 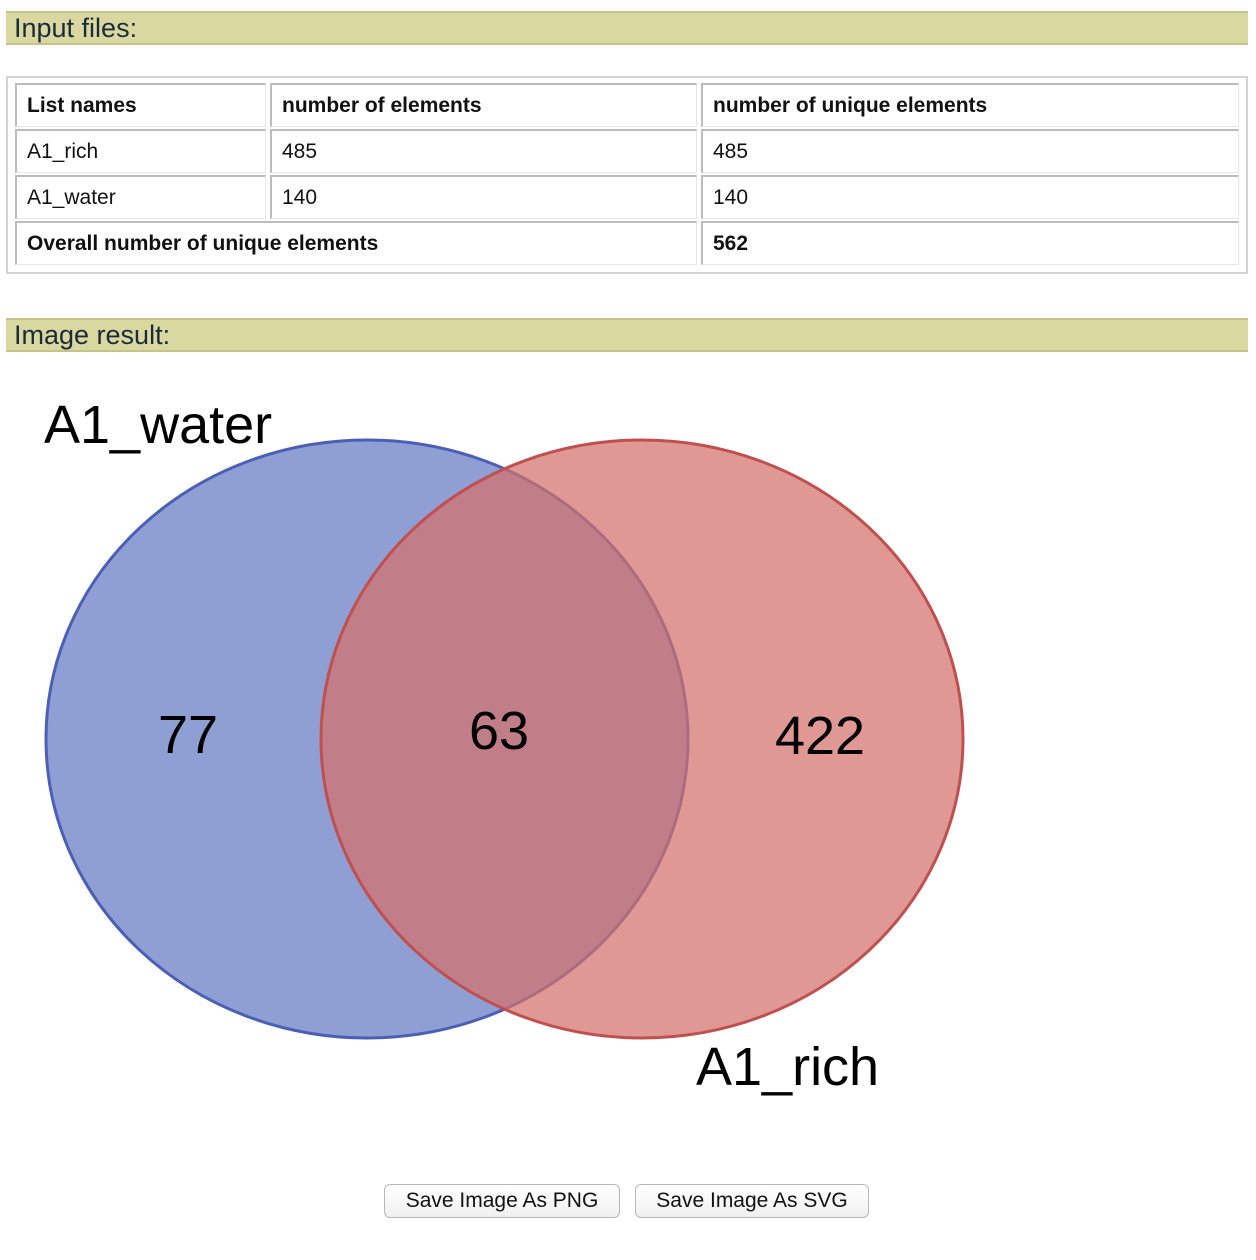 I want to click on number-of-unique-elements-cell: 140, so click(x=970, y=197).